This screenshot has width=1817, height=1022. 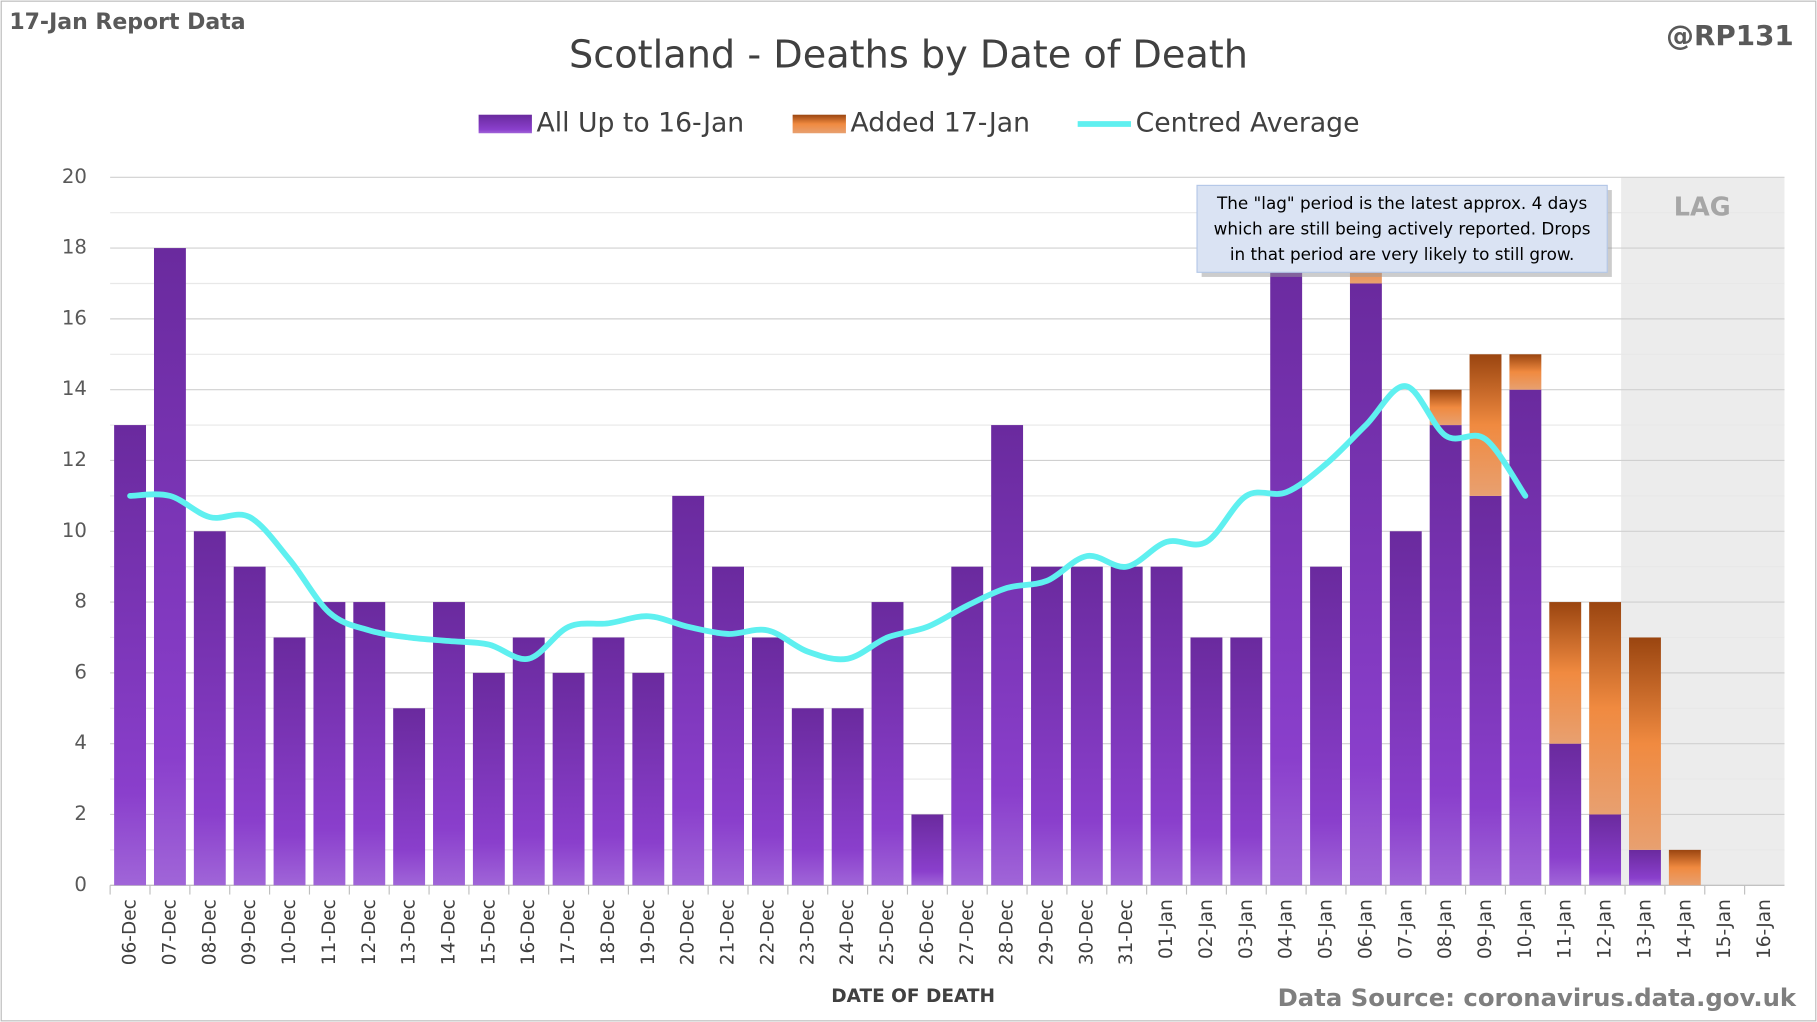 I want to click on x-tick-label: 30-Dec, so click(x=1086, y=932).